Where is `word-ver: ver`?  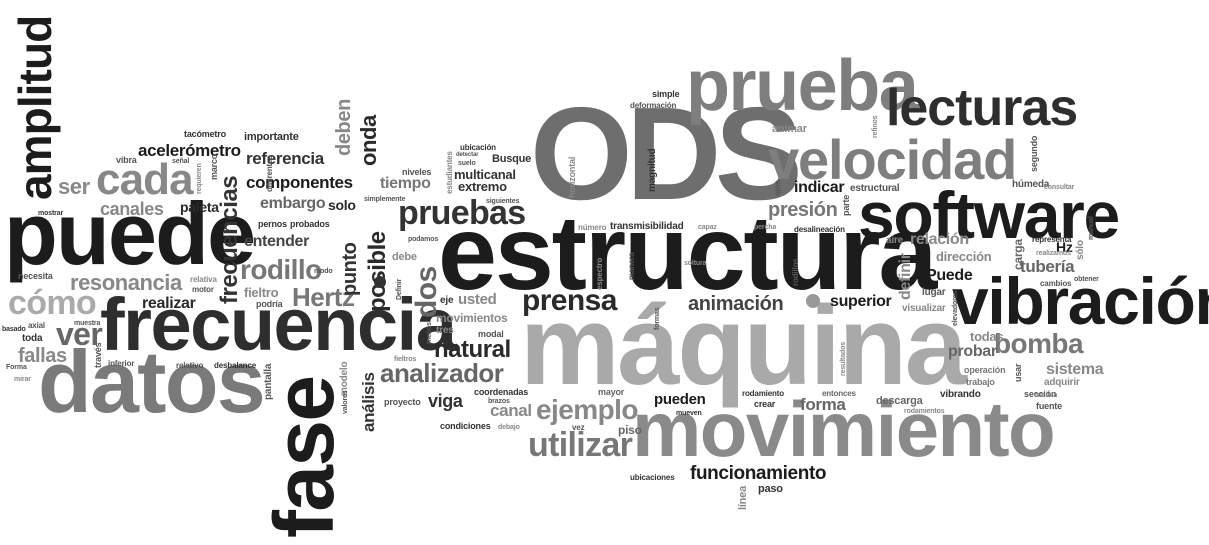 word-ver: ver is located at coordinates (79, 334).